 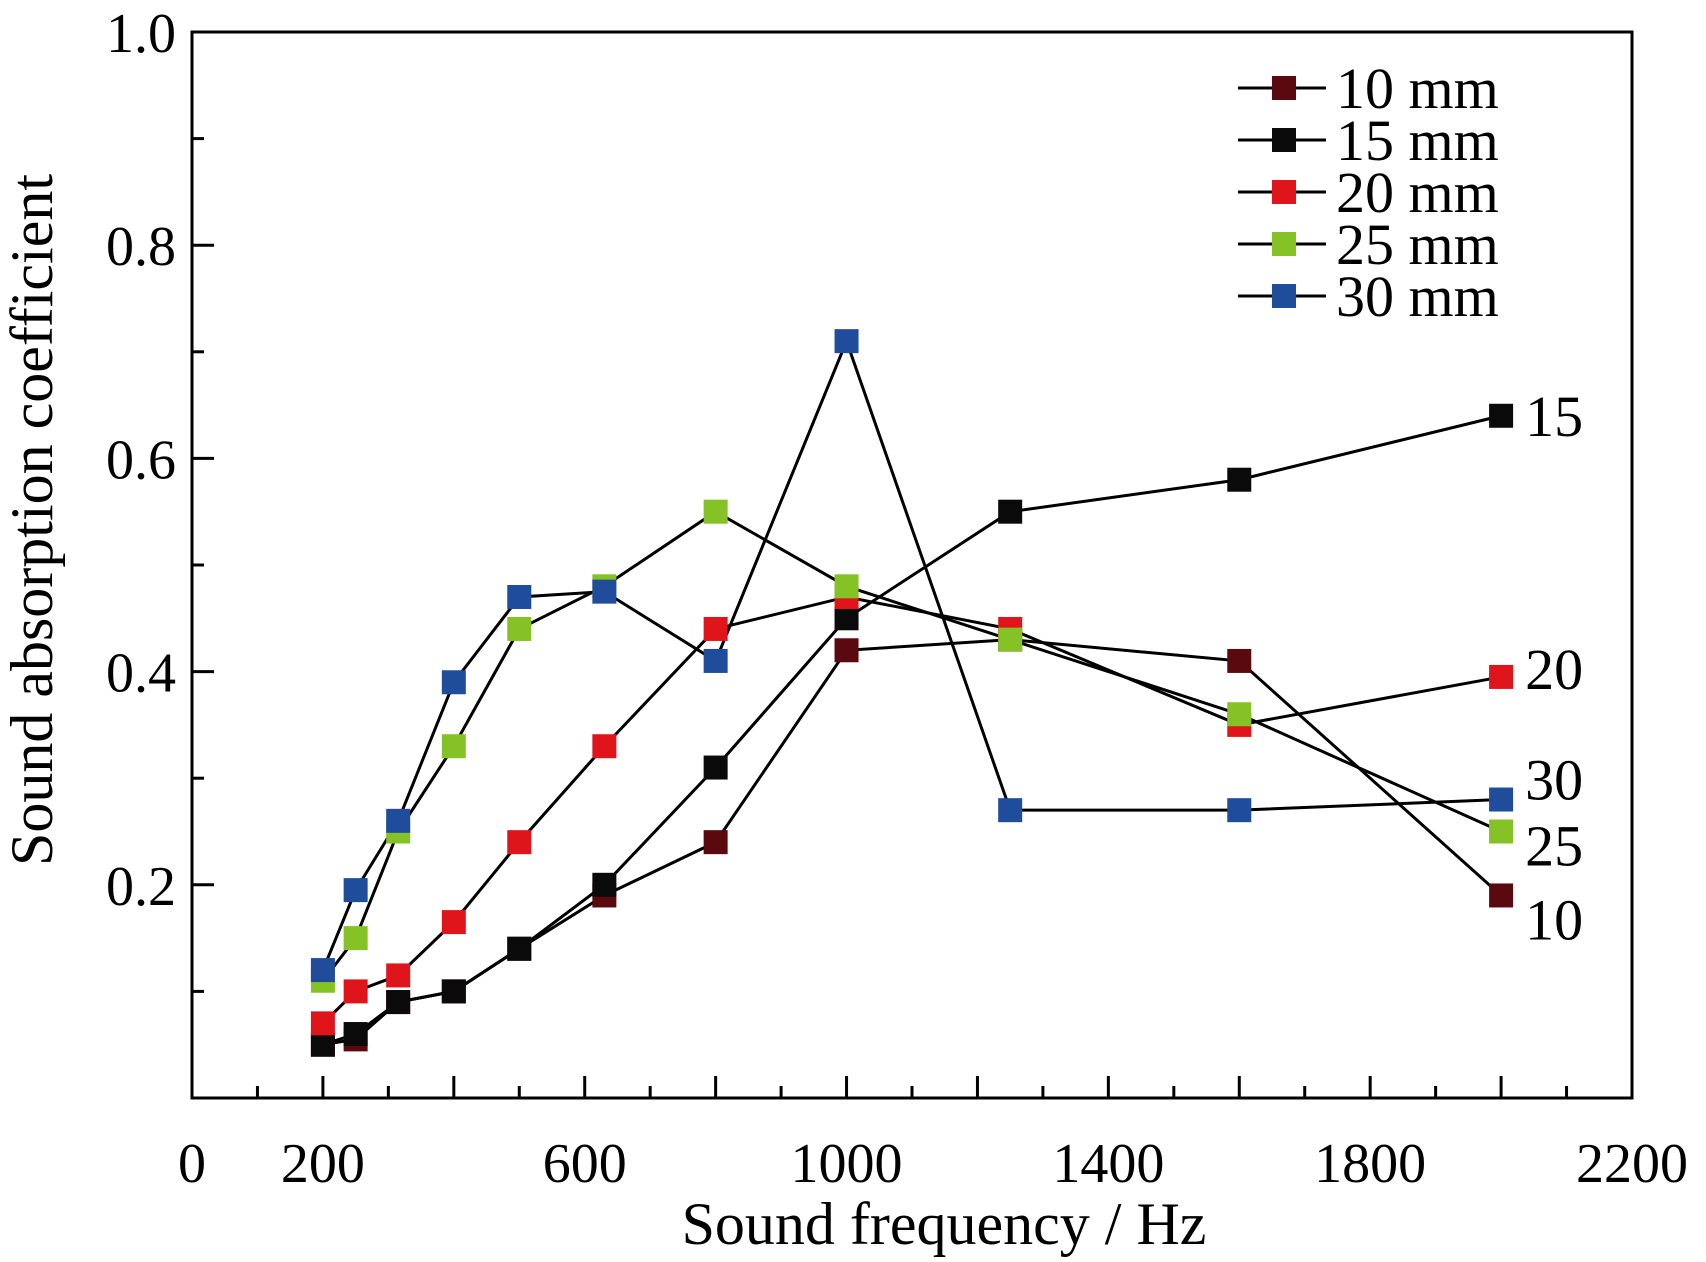 What do you see at coordinates (1417, 192) in the screenshot?
I see `legend-label: 20 mm` at bounding box center [1417, 192].